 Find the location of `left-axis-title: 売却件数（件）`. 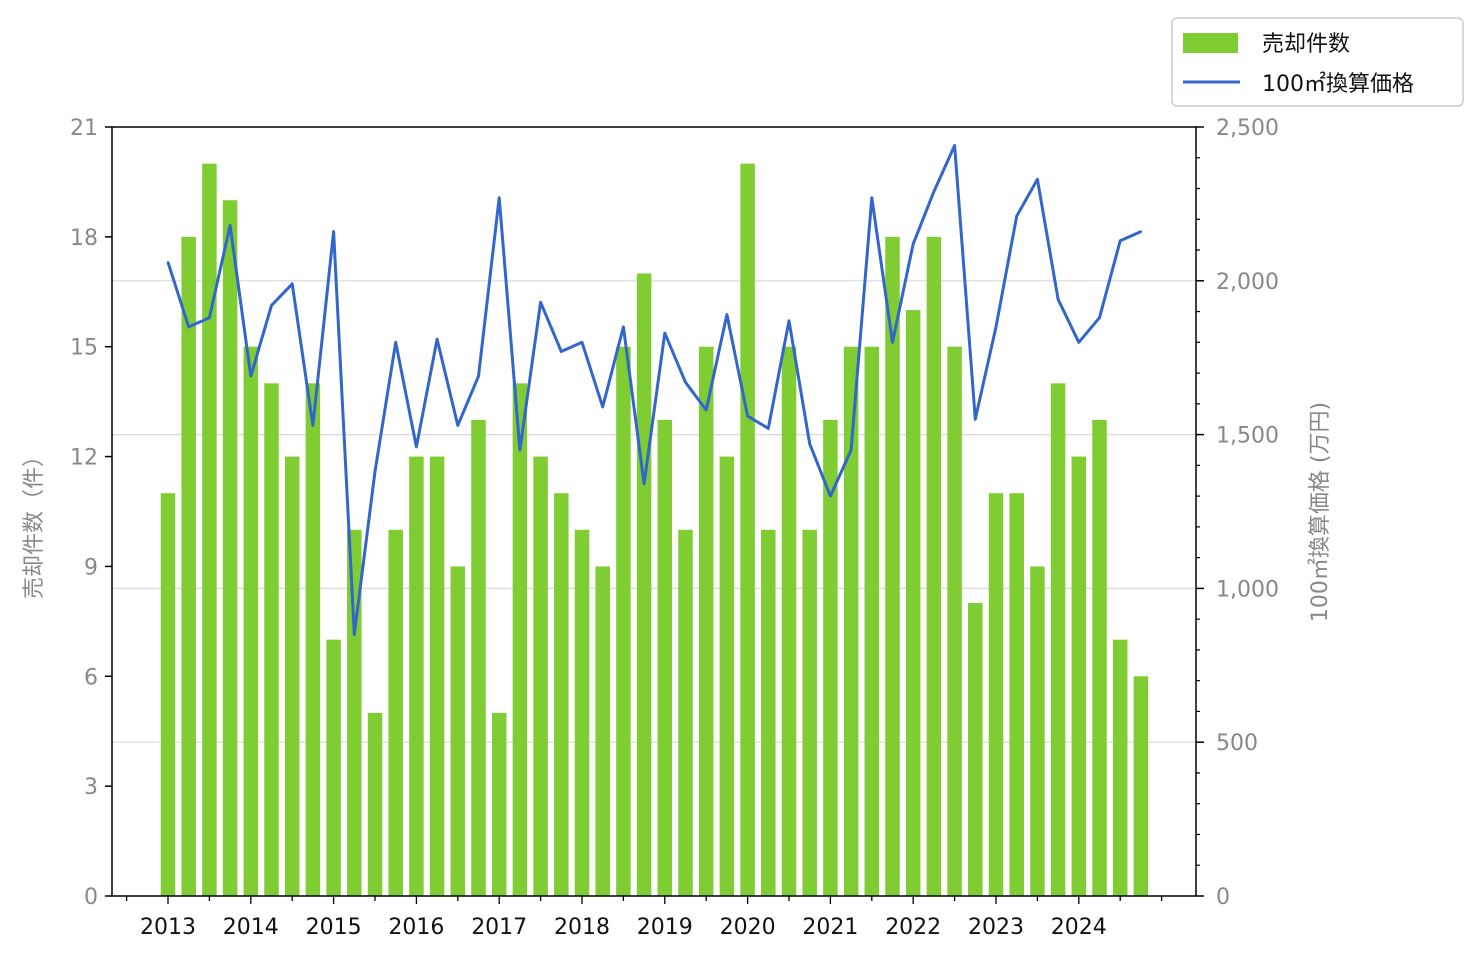

left-axis-title: 売却件数（件） is located at coordinates (34, 522).